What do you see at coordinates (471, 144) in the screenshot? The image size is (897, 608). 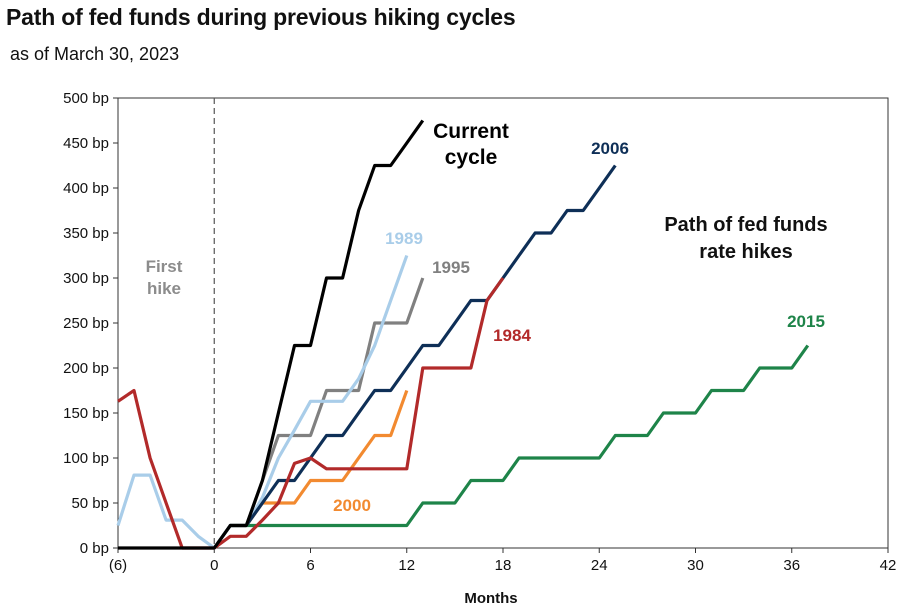 I see `series-label-current-cycle: Current cycle` at bounding box center [471, 144].